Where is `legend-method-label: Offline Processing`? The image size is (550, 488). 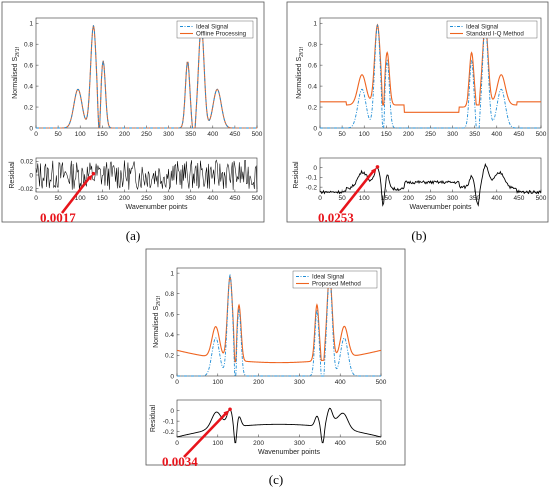 legend-method-label: Offline Processing is located at coordinates (221, 34).